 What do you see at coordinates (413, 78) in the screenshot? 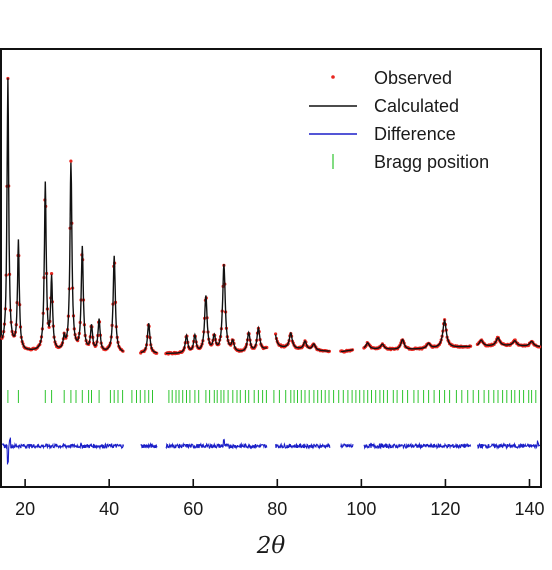
I see `legend-label-observed: Observed` at bounding box center [413, 78].